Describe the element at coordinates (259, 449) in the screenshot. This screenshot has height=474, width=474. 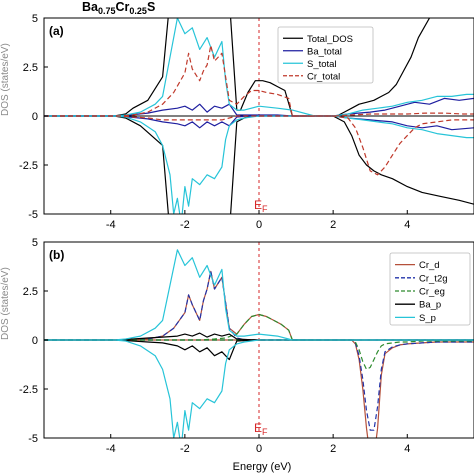
I see `panel-b-xtick-label: 0` at that location.